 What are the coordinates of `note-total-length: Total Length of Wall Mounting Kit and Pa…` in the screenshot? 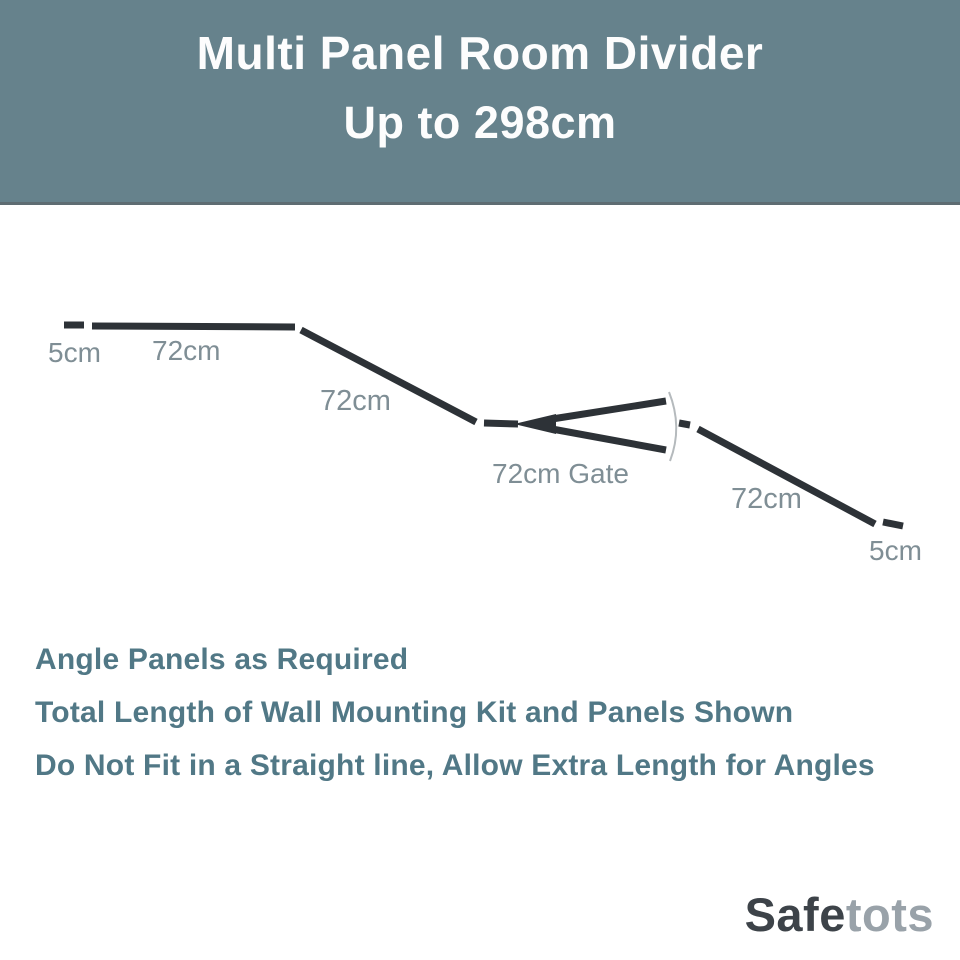 It's located at (414, 712).